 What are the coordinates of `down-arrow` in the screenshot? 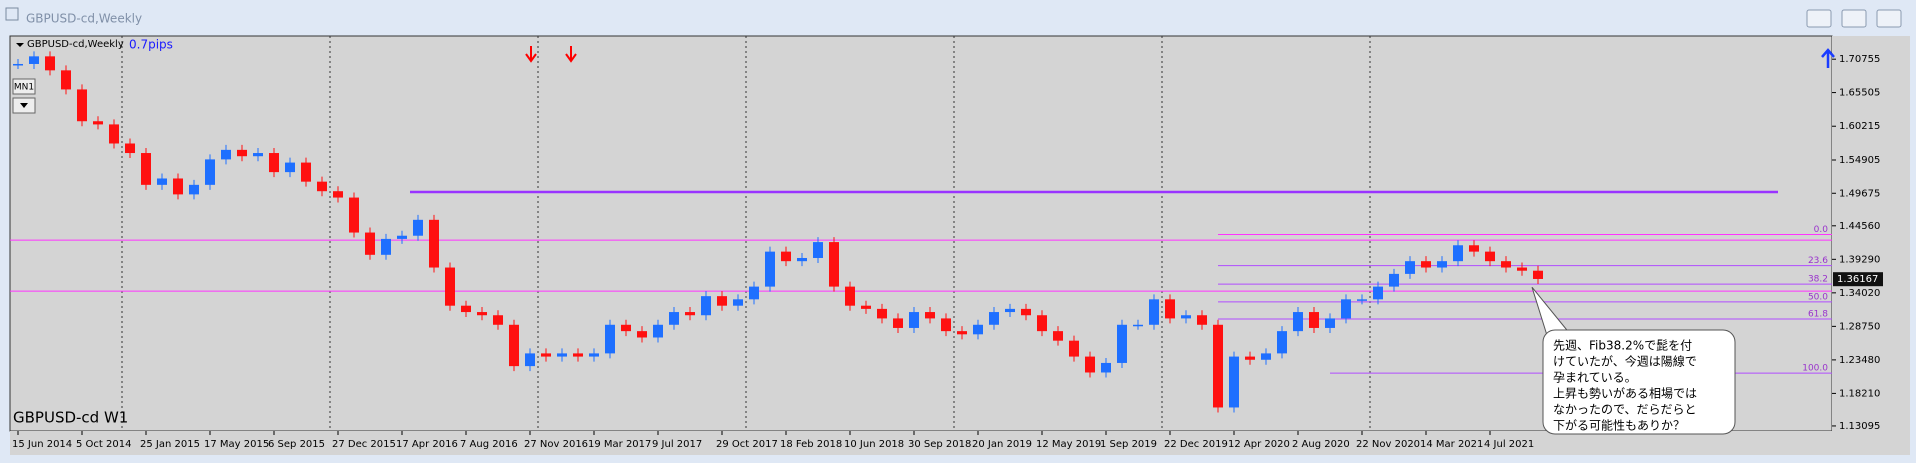 It's located at (531, 54).